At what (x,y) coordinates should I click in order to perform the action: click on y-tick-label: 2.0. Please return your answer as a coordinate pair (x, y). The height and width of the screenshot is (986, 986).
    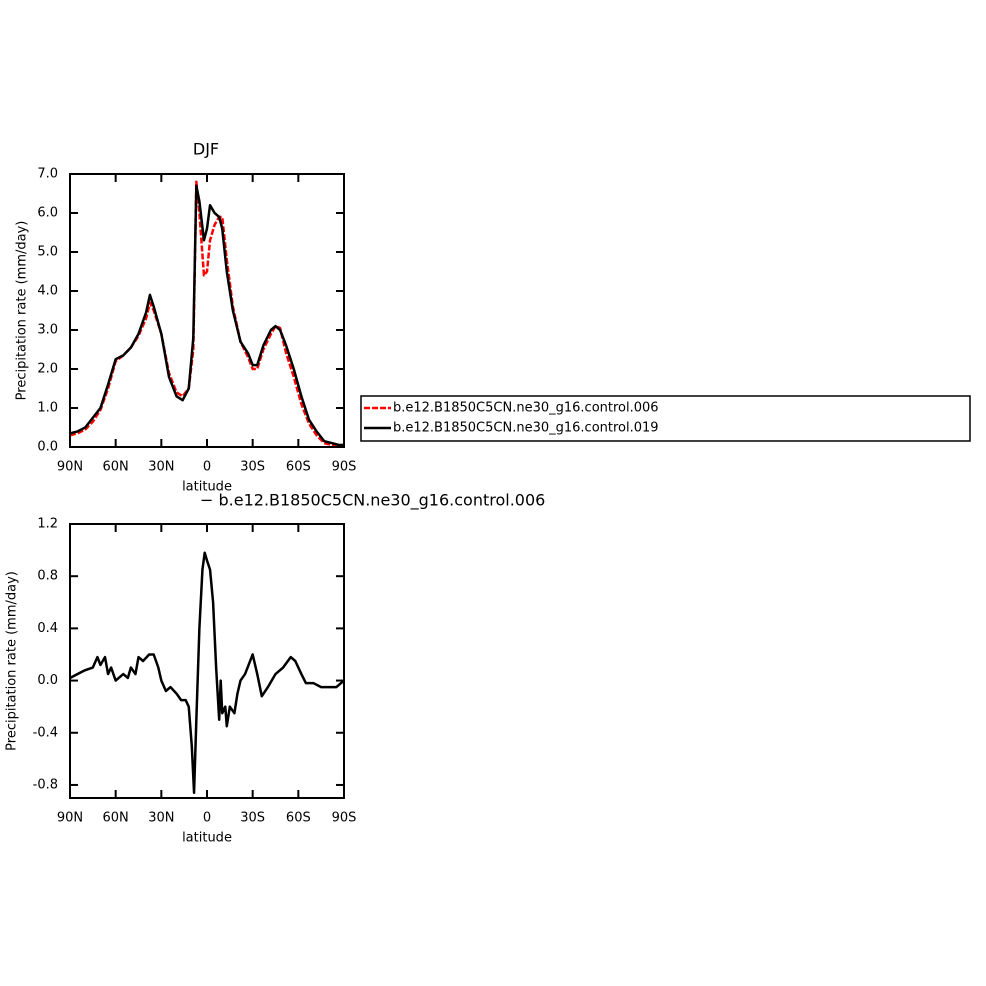
    Looking at the image, I should click on (47, 369).